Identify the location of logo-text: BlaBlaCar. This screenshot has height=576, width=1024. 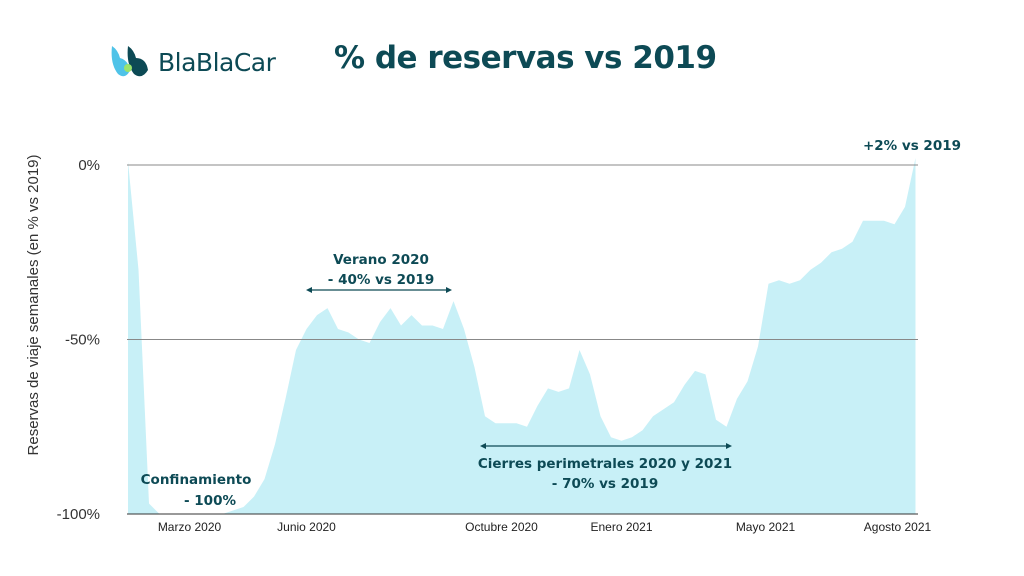
(217, 62).